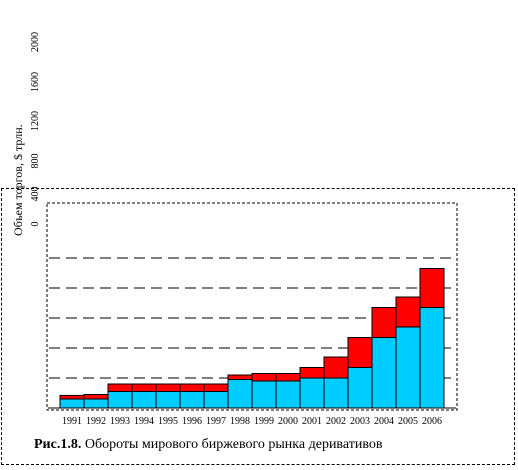  What do you see at coordinates (360, 388) in the screenshot?
I see `bar-2003-seg1` at bounding box center [360, 388].